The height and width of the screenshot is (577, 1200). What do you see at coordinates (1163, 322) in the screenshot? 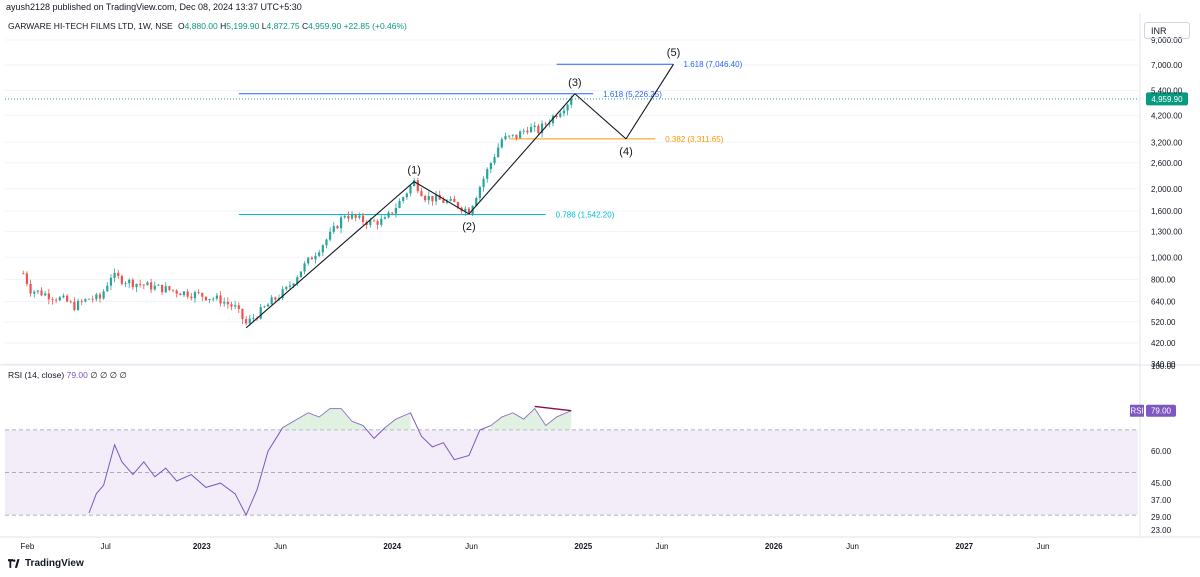
I see `price-tick-label: 520.00` at bounding box center [1163, 322].